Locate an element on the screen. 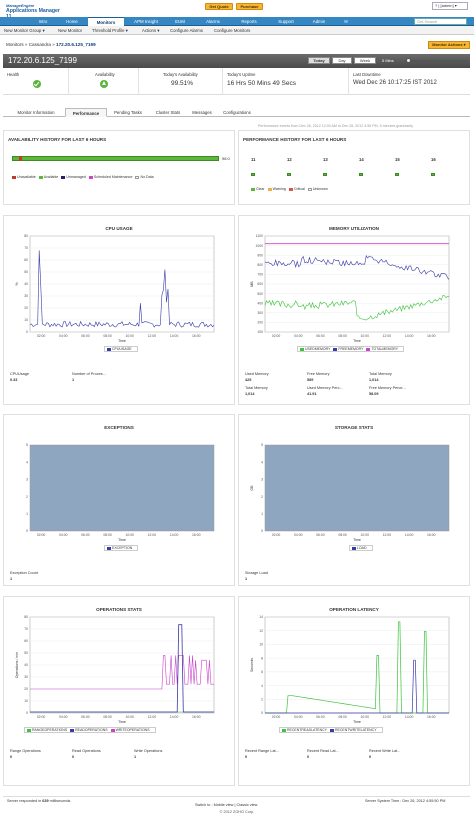  nav-monitors: Monitors is located at coordinates (106, 21).